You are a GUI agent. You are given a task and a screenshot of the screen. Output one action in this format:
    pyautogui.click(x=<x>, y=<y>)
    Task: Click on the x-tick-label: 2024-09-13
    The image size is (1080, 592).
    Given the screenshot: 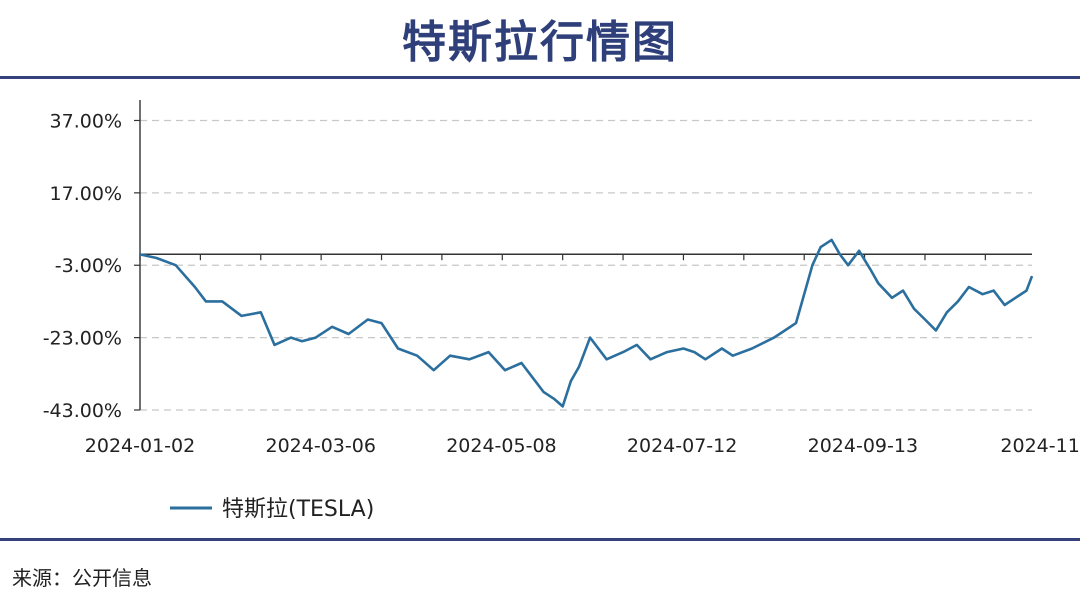 What is the action you would take?
    pyautogui.click(x=863, y=446)
    